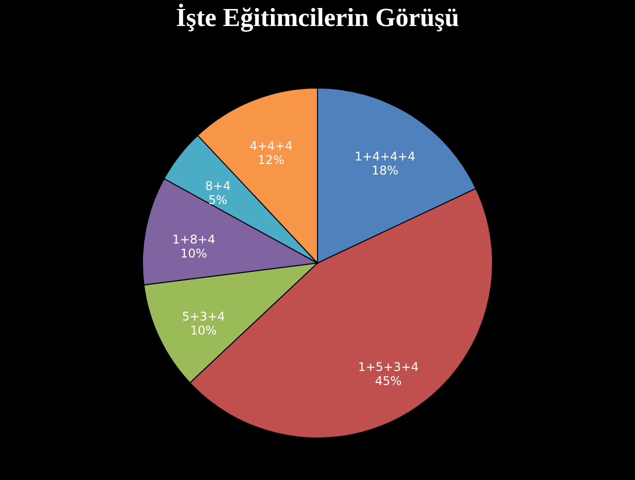 Image resolution: width=635 pixels, height=480 pixels. I want to click on data-label: 45%, so click(388, 381).